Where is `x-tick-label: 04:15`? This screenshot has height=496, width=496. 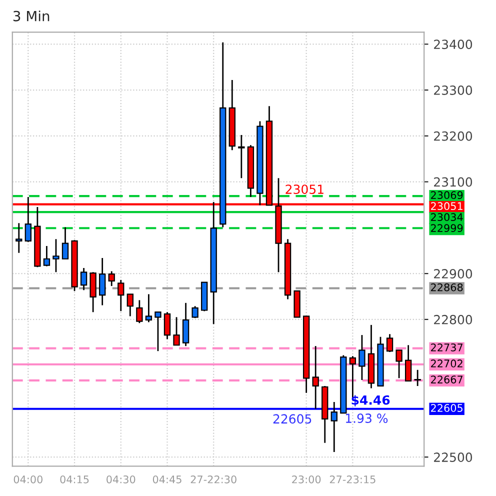
x-tick-label: 04:15 is located at coordinates (74, 479).